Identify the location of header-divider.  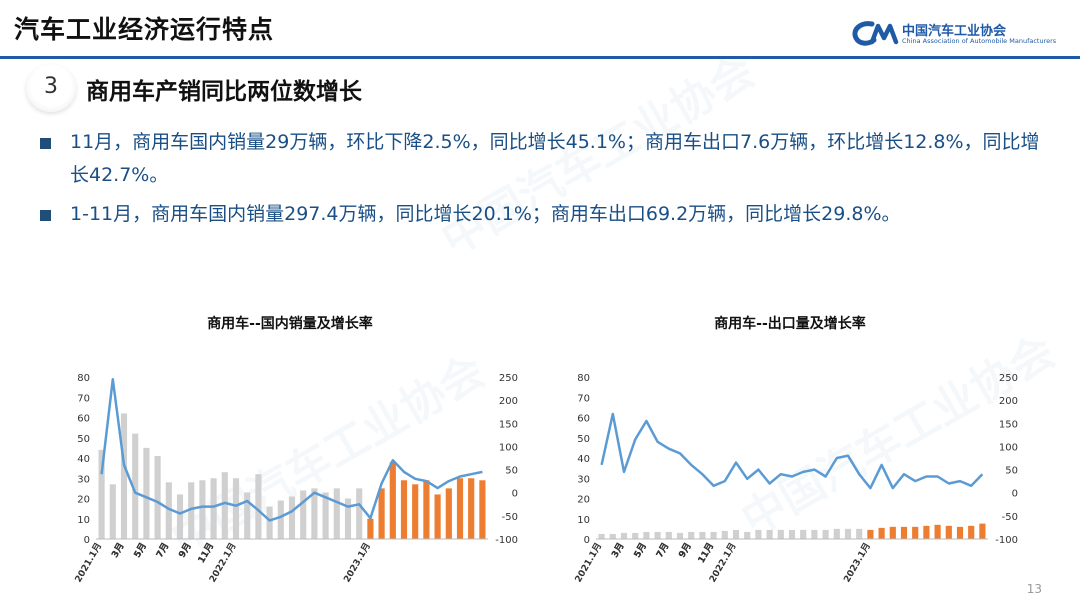
(540, 57).